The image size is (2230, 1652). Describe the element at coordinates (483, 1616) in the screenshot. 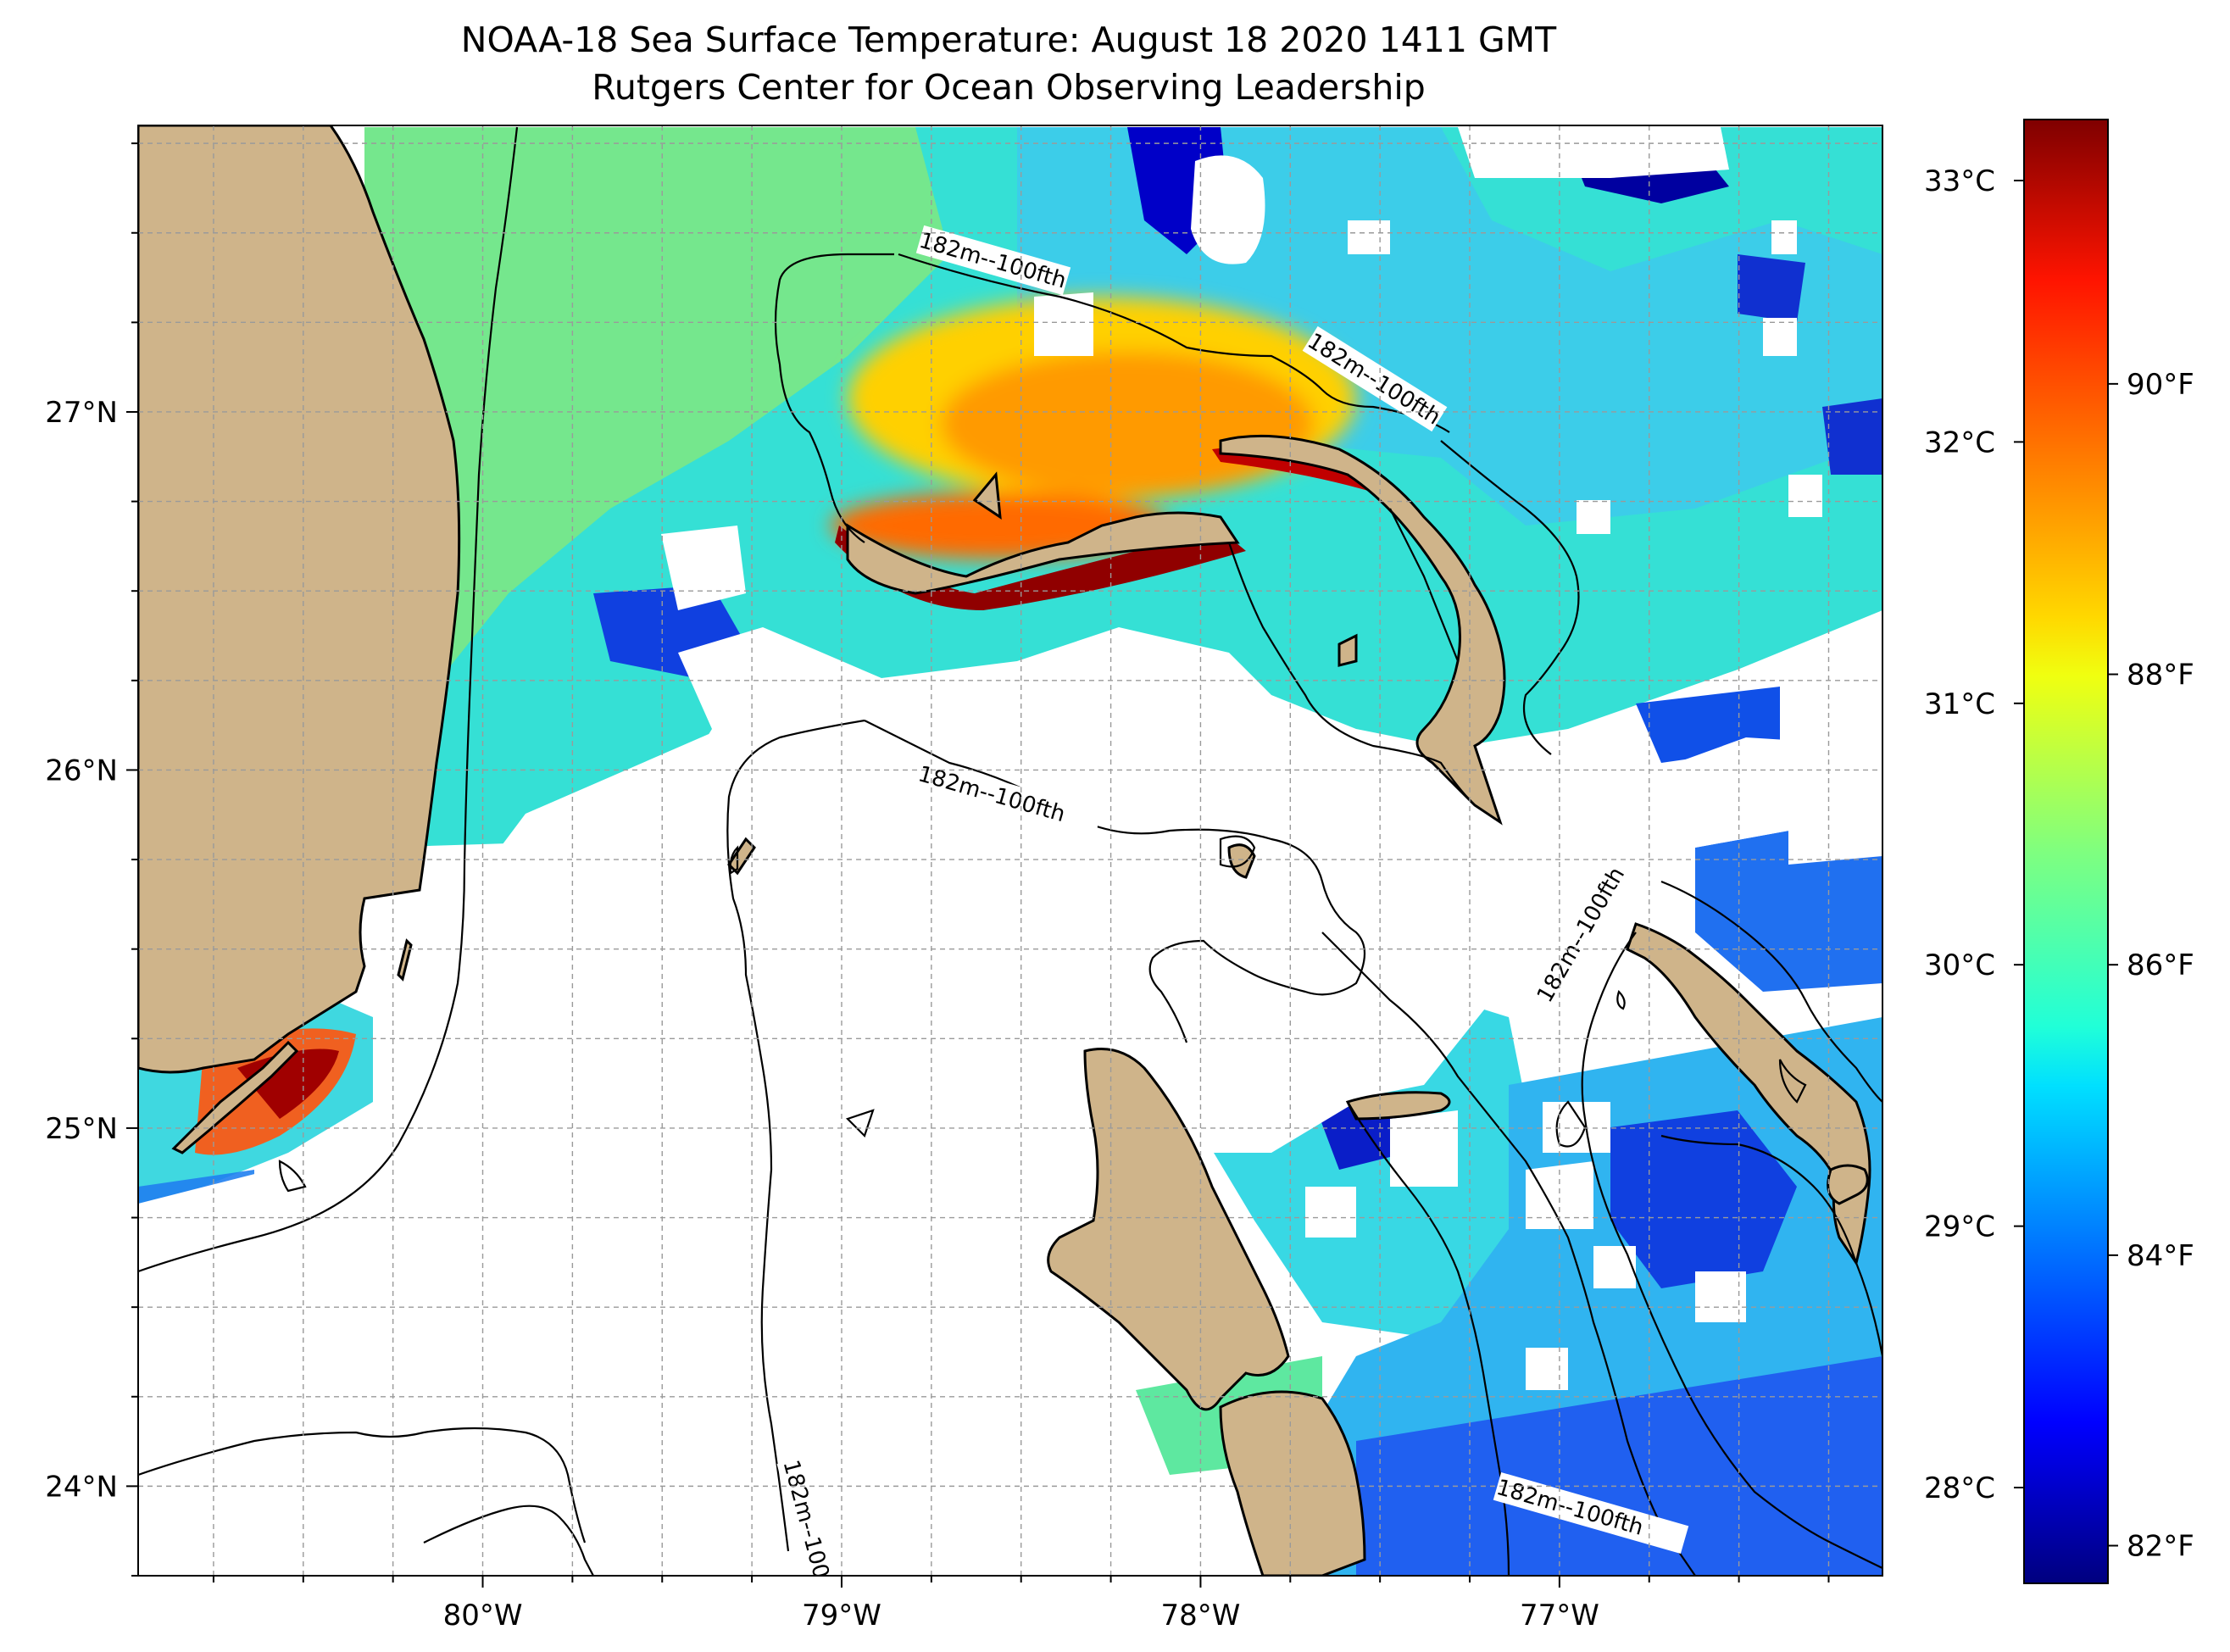

I see `lon-tick-label: 80°W` at that location.